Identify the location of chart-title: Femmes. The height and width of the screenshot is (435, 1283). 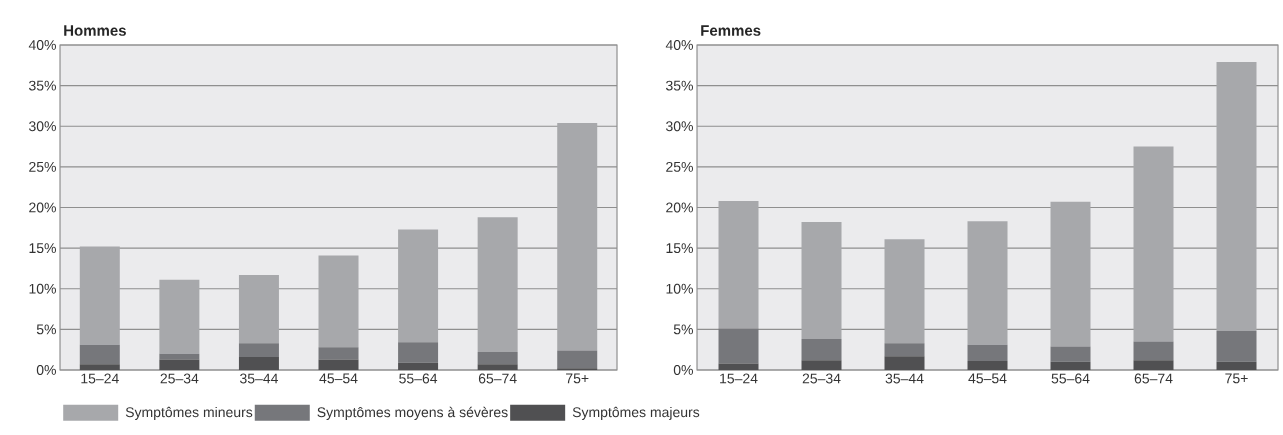
(731, 30).